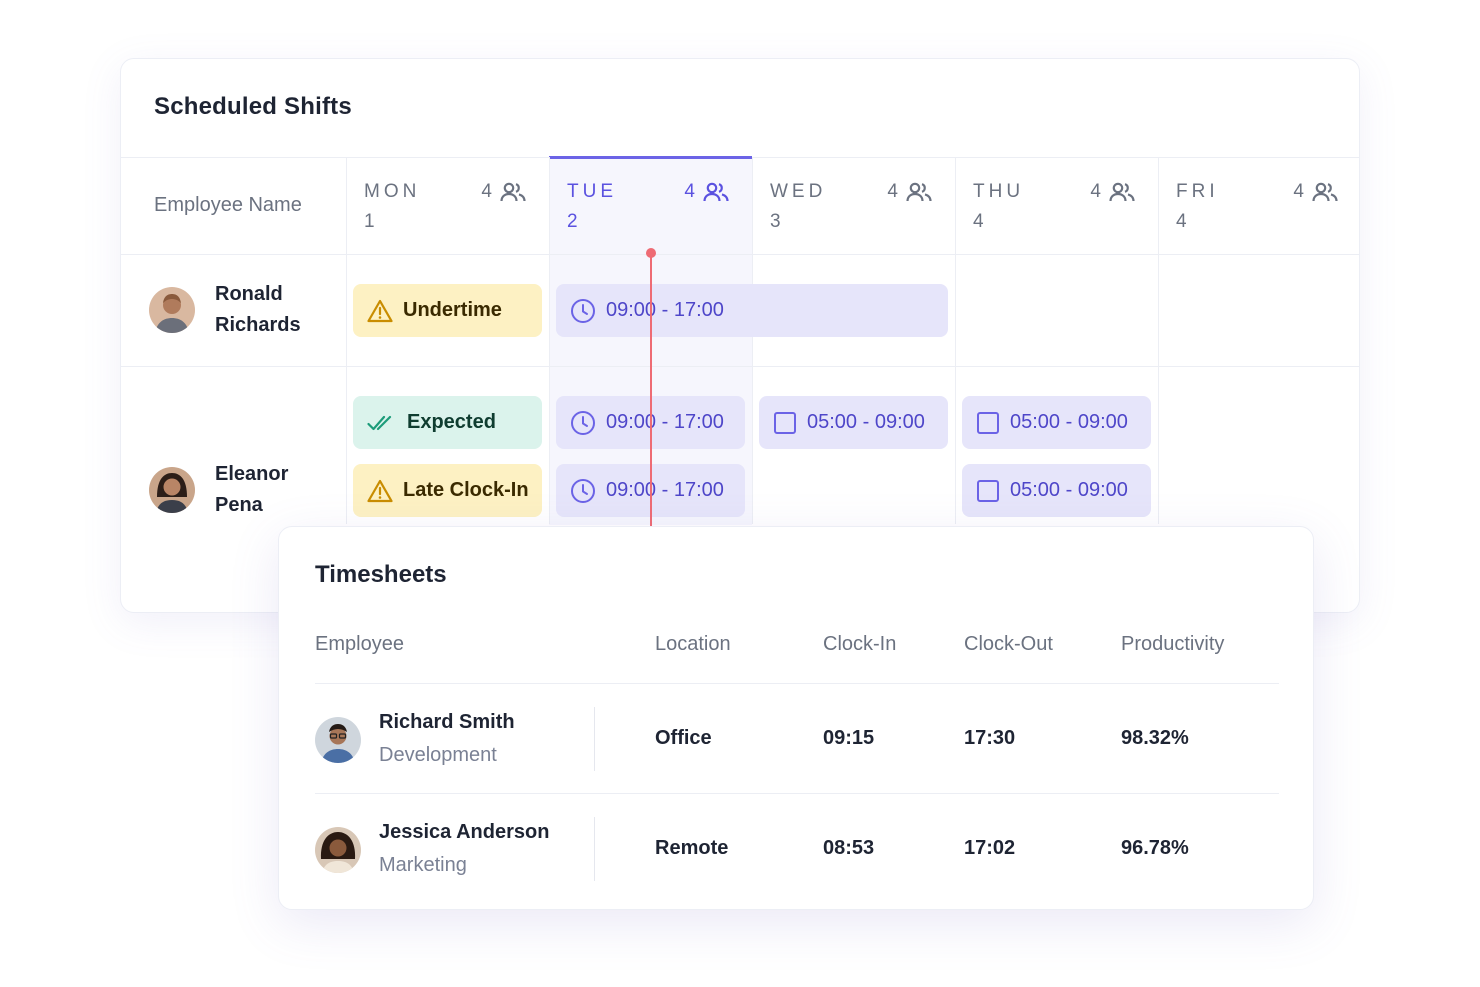 The width and height of the screenshot is (1480, 987). Describe the element at coordinates (228, 205) in the screenshot. I see `employee-name-header: Employee Name` at that location.